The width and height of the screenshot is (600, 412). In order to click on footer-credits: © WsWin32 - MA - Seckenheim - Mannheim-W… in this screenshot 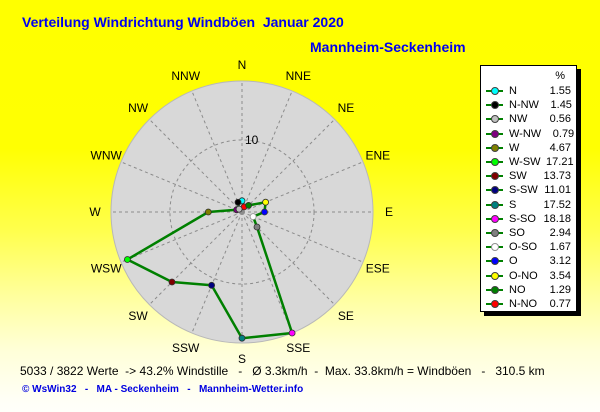, I will do `click(163, 389)`.